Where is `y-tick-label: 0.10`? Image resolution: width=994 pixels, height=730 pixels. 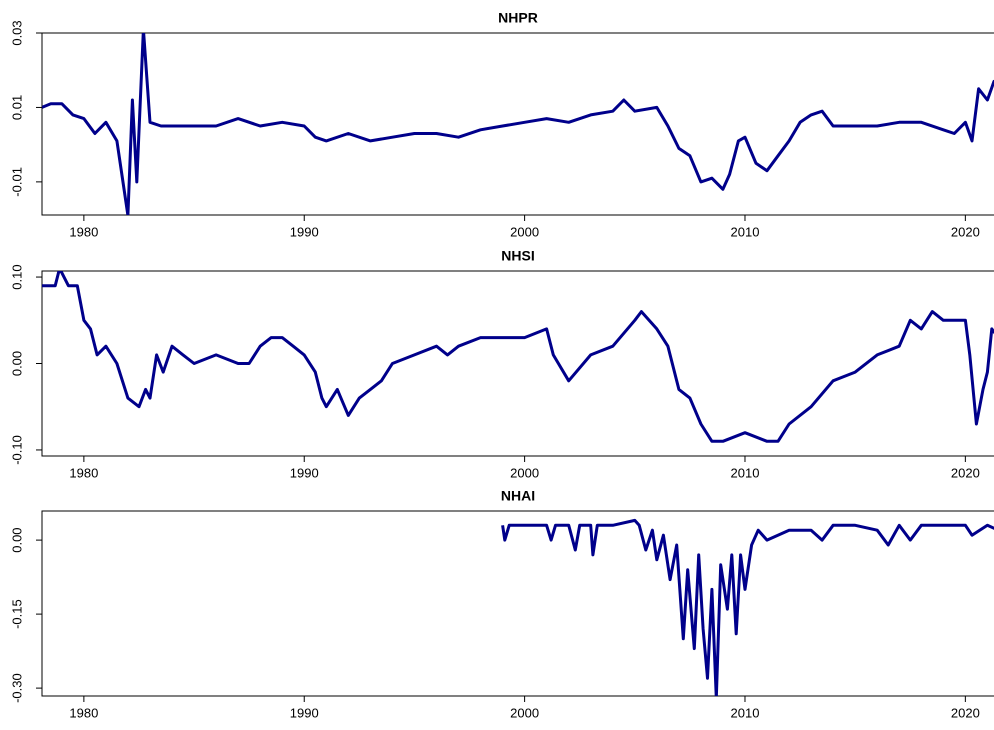
y-tick-label: 0.10 is located at coordinates (16, 276).